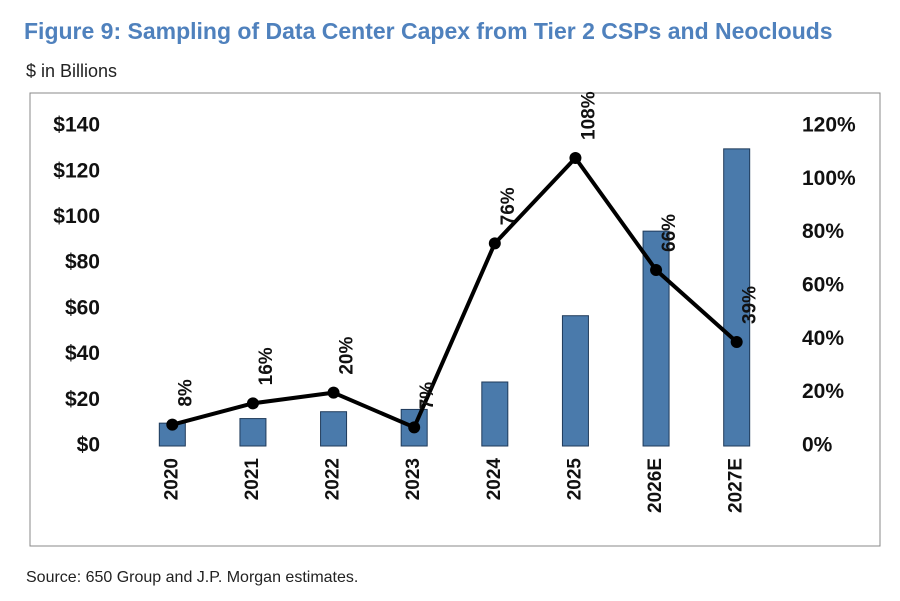 The width and height of the screenshot is (900, 601). Describe the element at coordinates (427, 396) in the screenshot. I see `data-label: 7%` at that location.